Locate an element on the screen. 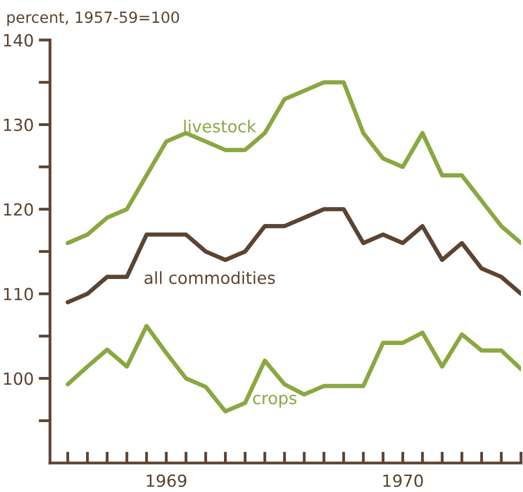  series-label: crops is located at coordinates (274, 401).